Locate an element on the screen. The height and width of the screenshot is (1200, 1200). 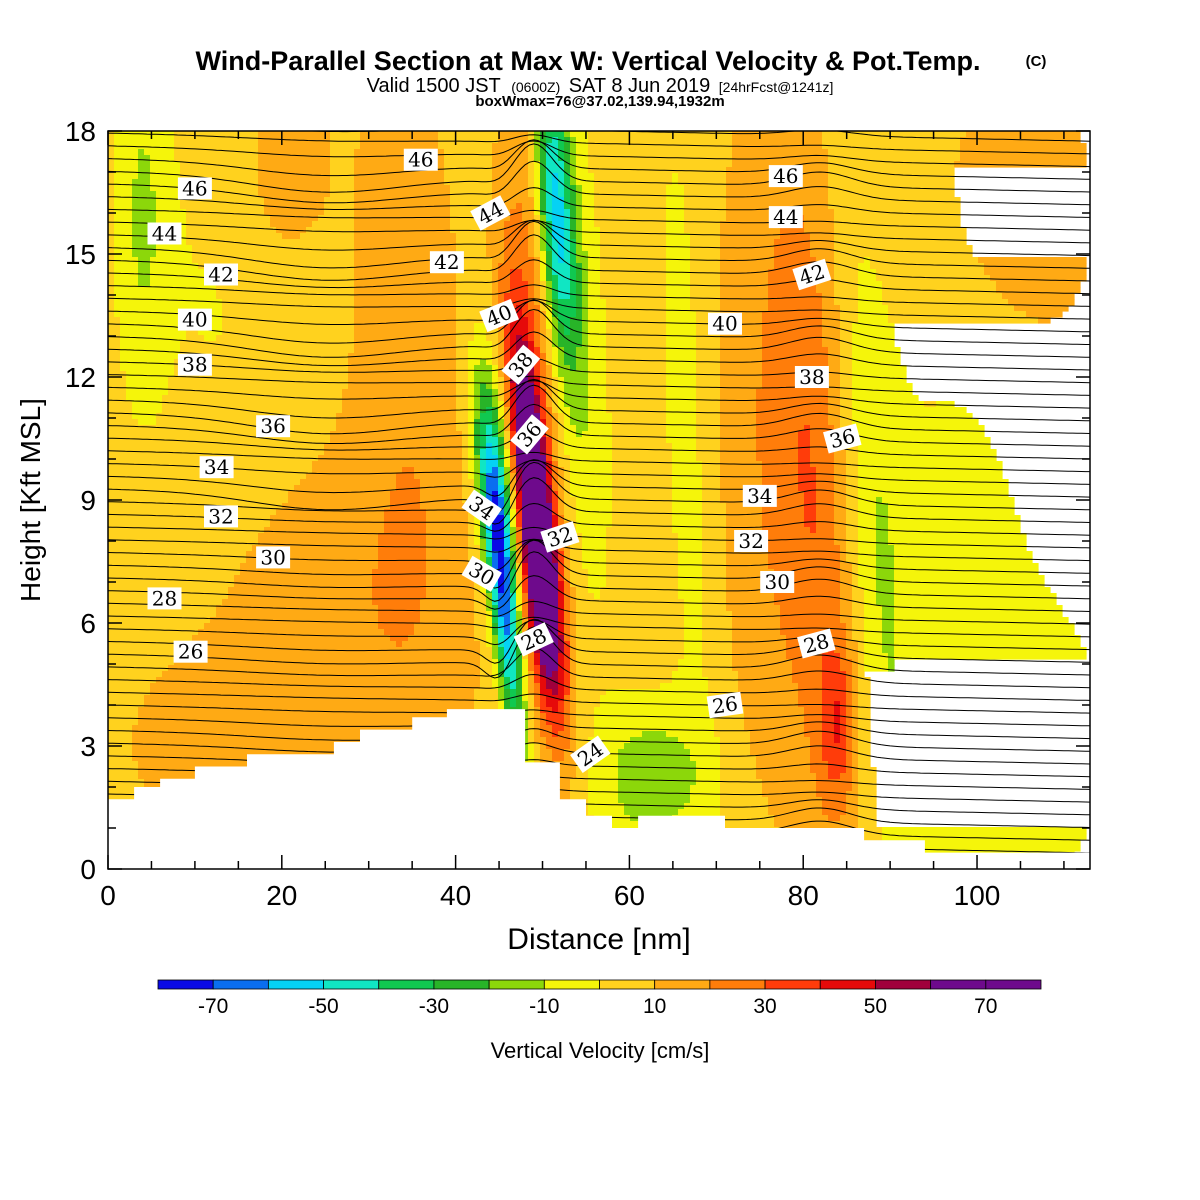
colorbar-tick-label: -30 is located at coordinates (434, 1006).